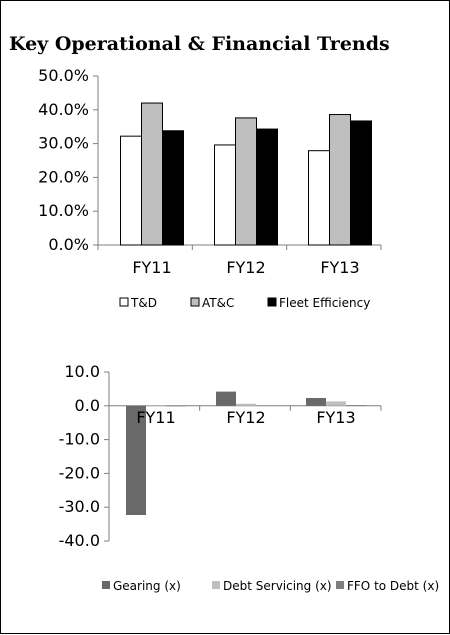 The width and height of the screenshot is (450, 635). I want to click on legend-label: FFO to Debt (x), so click(393, 586).